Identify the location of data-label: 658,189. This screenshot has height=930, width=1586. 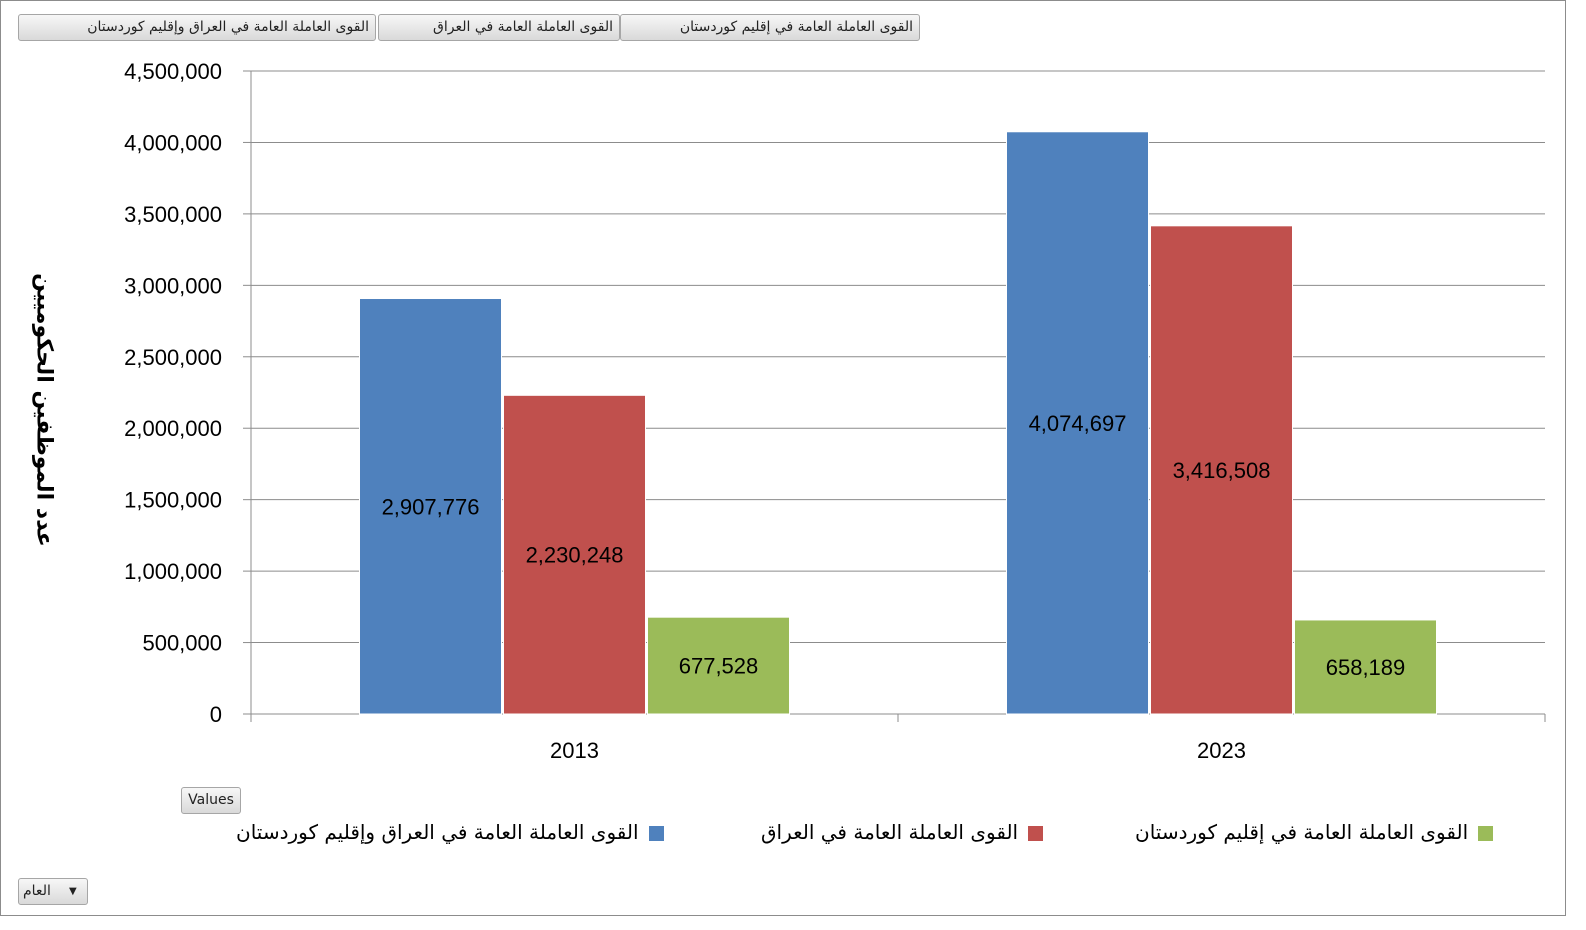
(1366, 667).